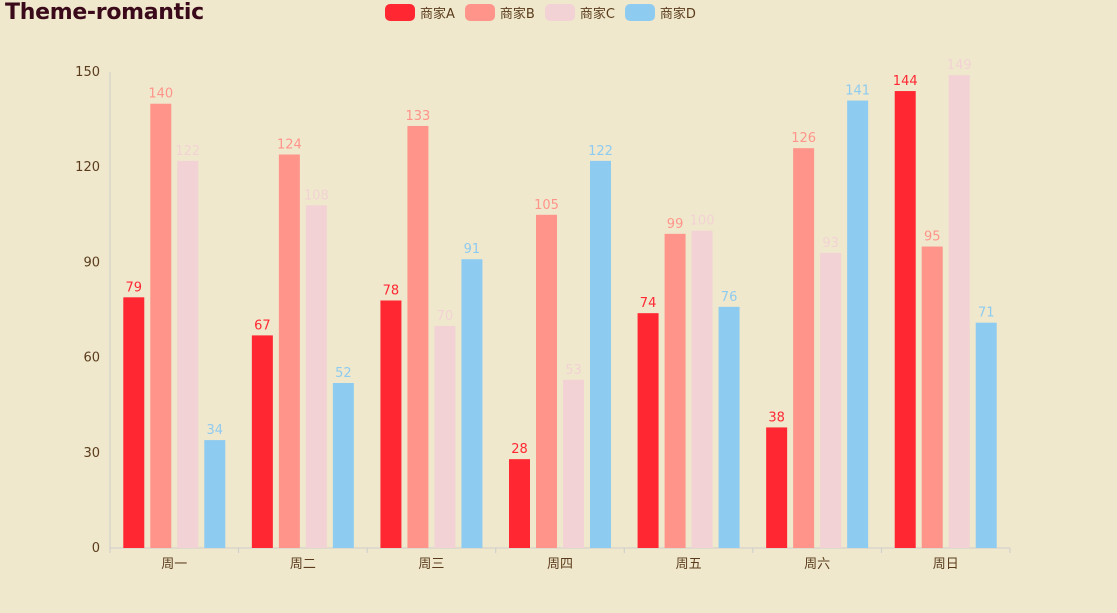  I want to click on data-label: 52, so click(343, 373).